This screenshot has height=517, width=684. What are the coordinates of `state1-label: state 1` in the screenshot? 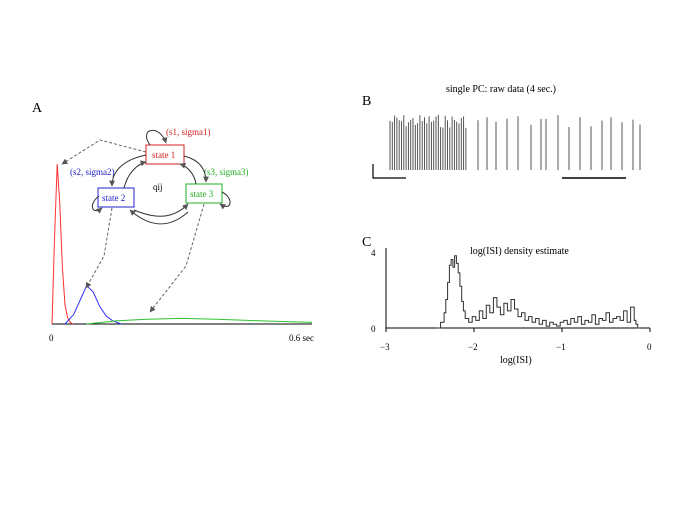 It's located at (163, 155).